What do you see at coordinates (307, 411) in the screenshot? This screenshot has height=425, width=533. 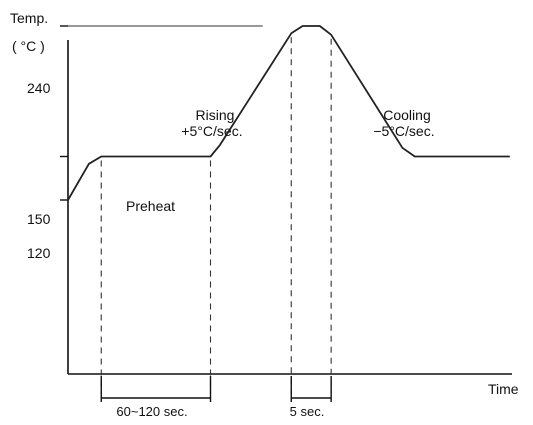 I see `peak-duration-label: 5 sec.` at bounding box center [307, 411].